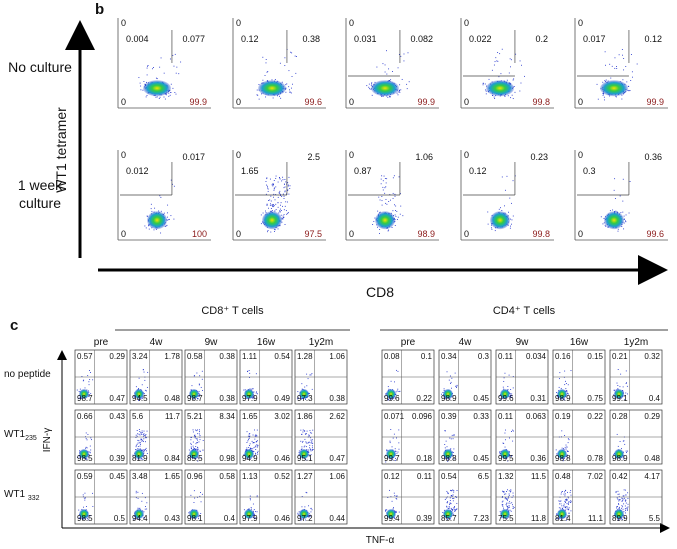 This screenshot has height=549, width=677. Describe the element at coordinates (230, 518) in the screenshot. I see `quadrant-value: 0.4` at that location.